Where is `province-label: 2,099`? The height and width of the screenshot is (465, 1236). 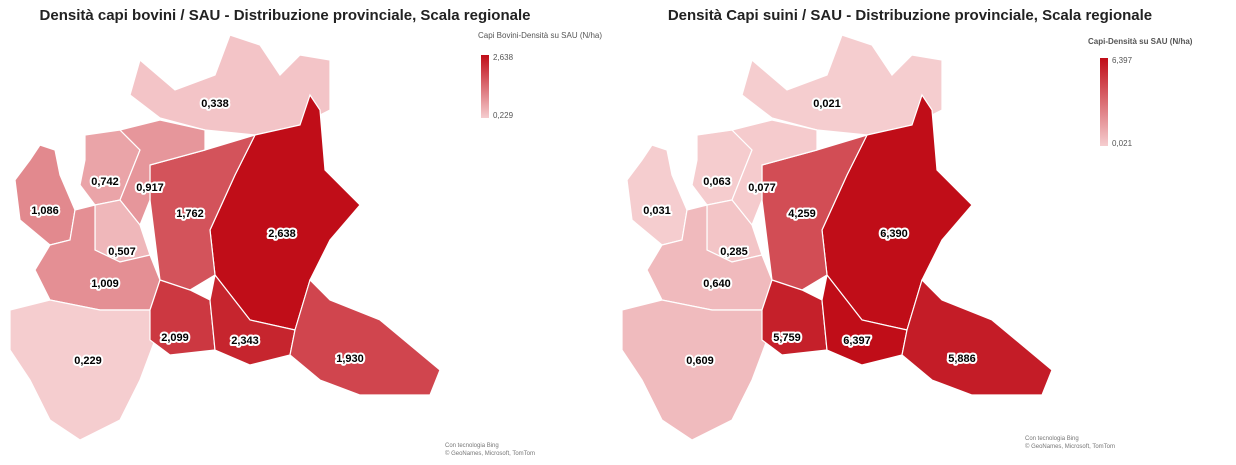 province-label: 2,099 is located at coordinates (175, 338).